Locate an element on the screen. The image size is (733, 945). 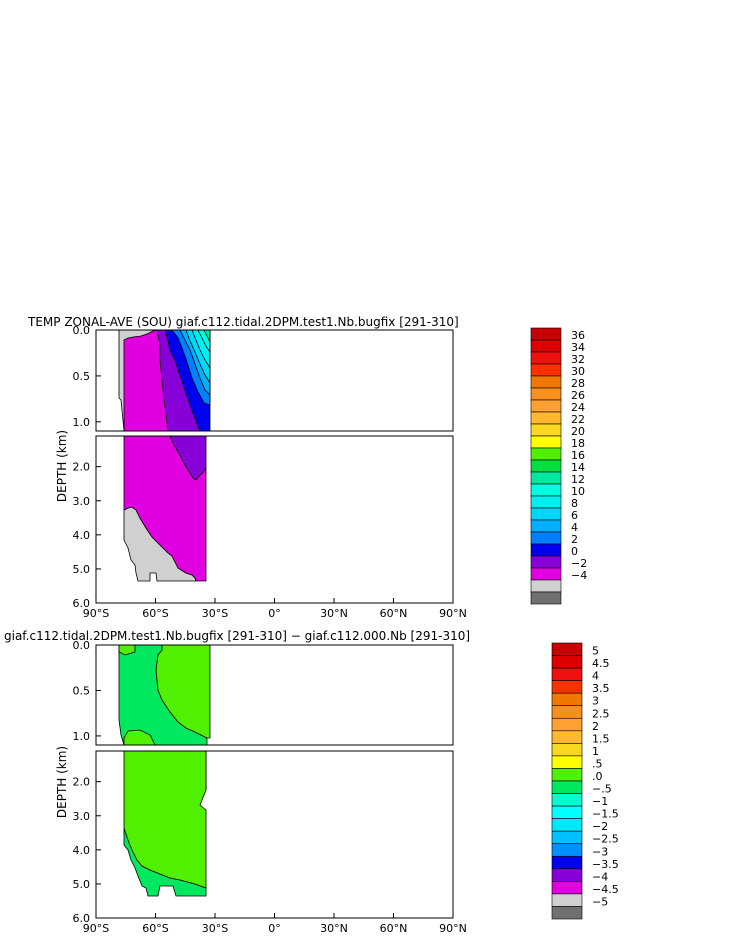
y-tick-label: 5.0 is located at coordinates (82, 884).